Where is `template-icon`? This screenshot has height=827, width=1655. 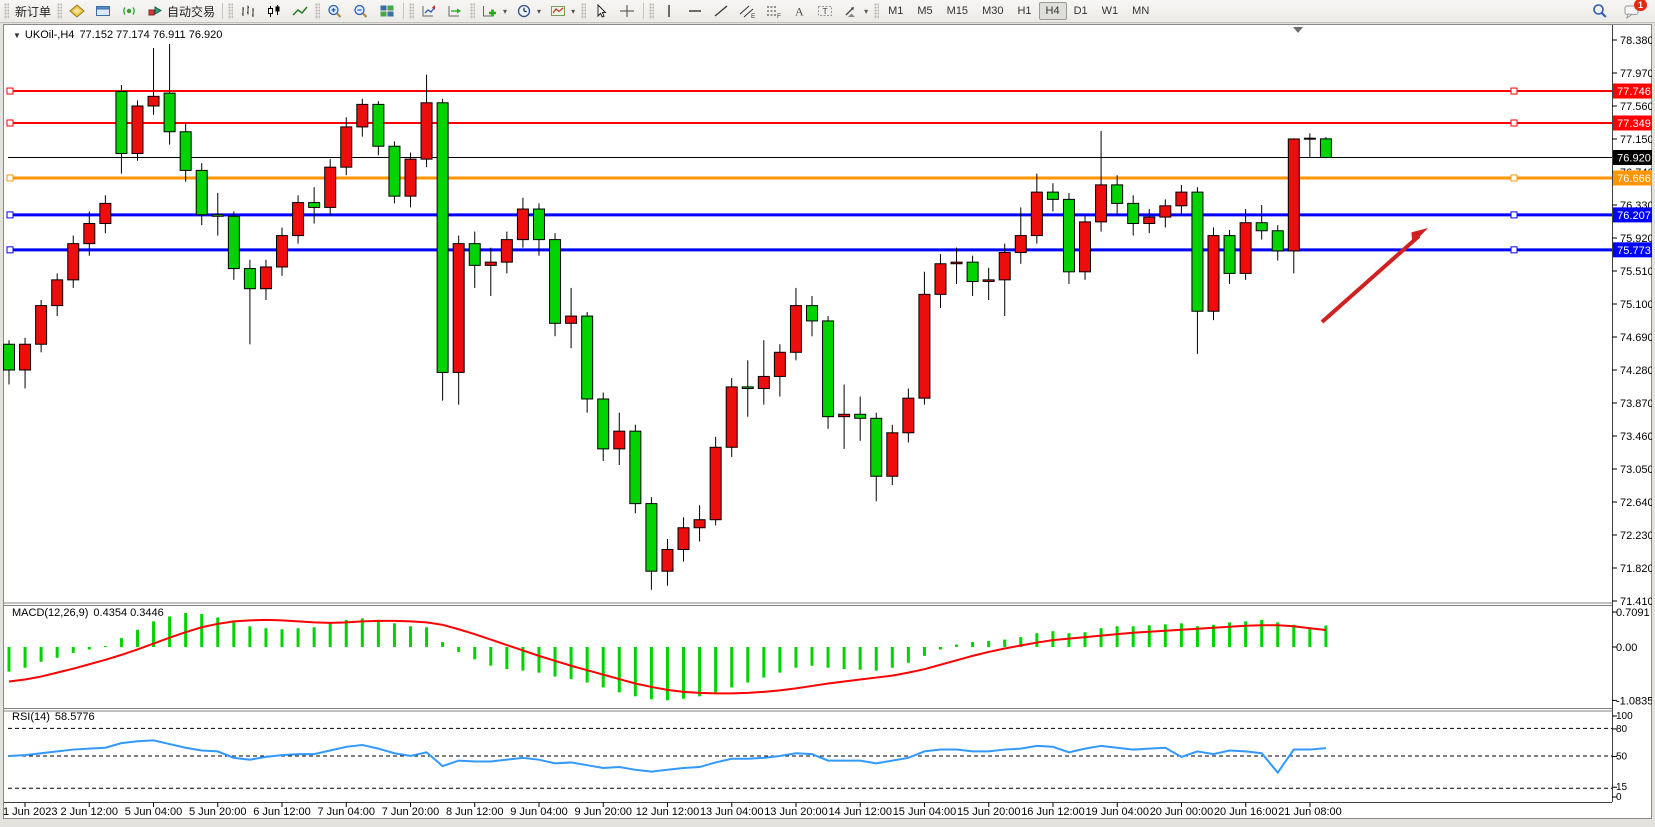 template-icon is located at coordinates (558, 11).